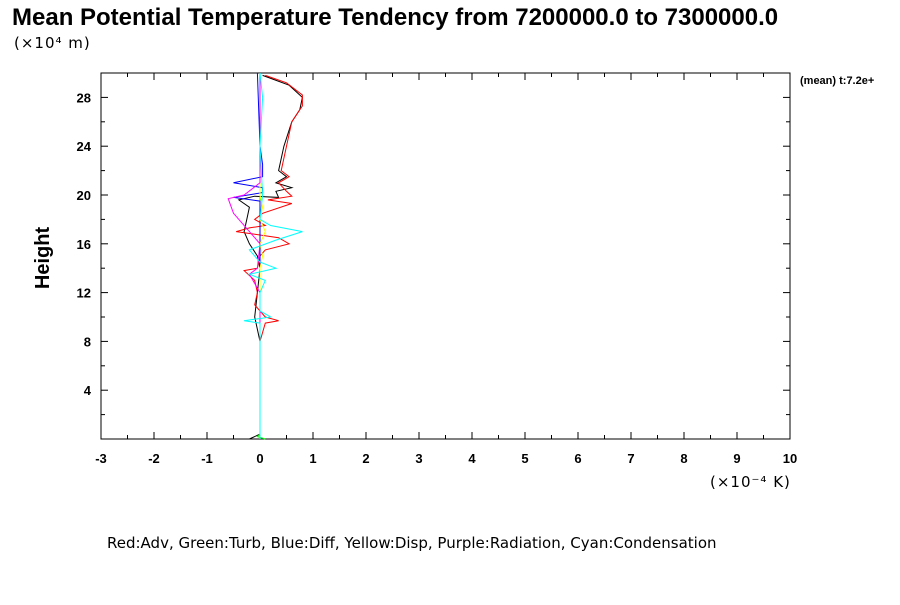 The width and height of the screenshot is (900, 605). I want to click on y-tick-label: 12, so click(84, 293).